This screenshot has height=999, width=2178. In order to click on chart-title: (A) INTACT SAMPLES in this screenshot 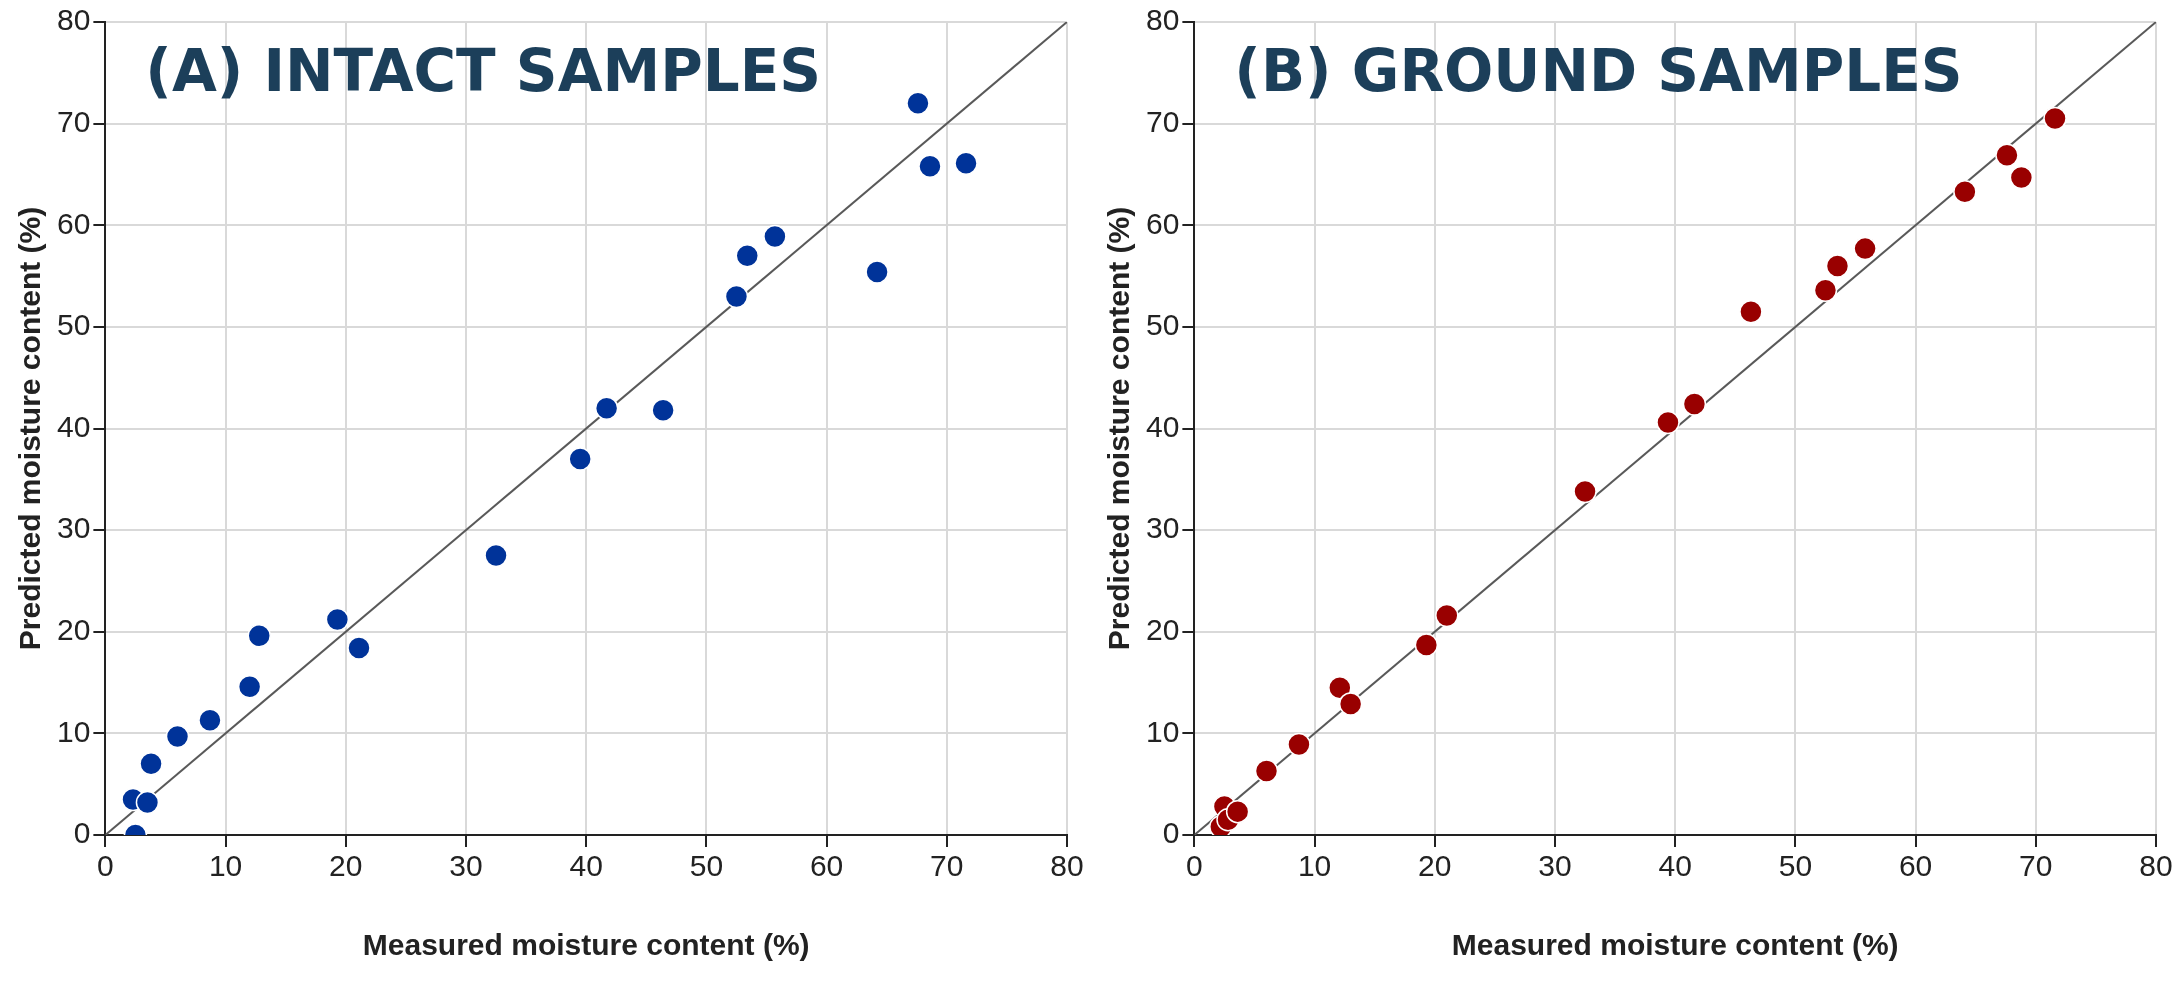, I will do `click(483, 71)`.